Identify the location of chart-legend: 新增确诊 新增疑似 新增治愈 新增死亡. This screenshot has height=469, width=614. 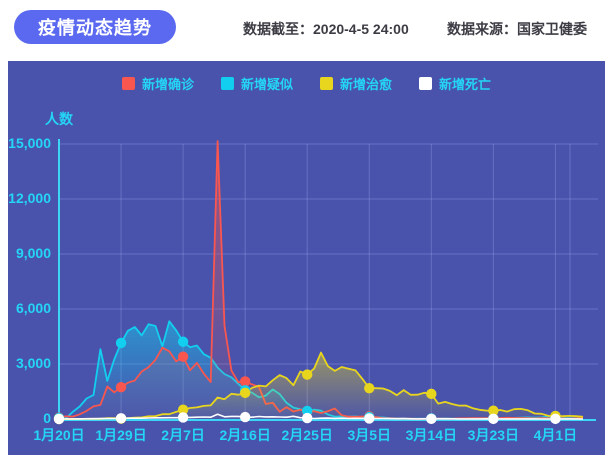
(306, 83).